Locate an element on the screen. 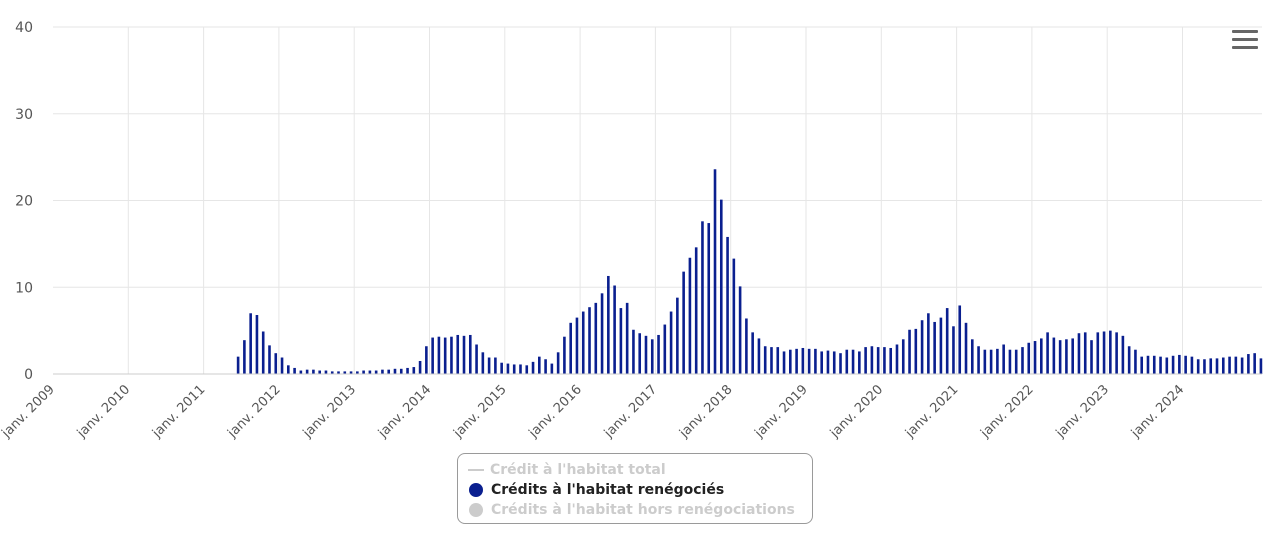 This screenshot has height=534, width=1265. context-menu-icon is located at coordinates (1245, 41).